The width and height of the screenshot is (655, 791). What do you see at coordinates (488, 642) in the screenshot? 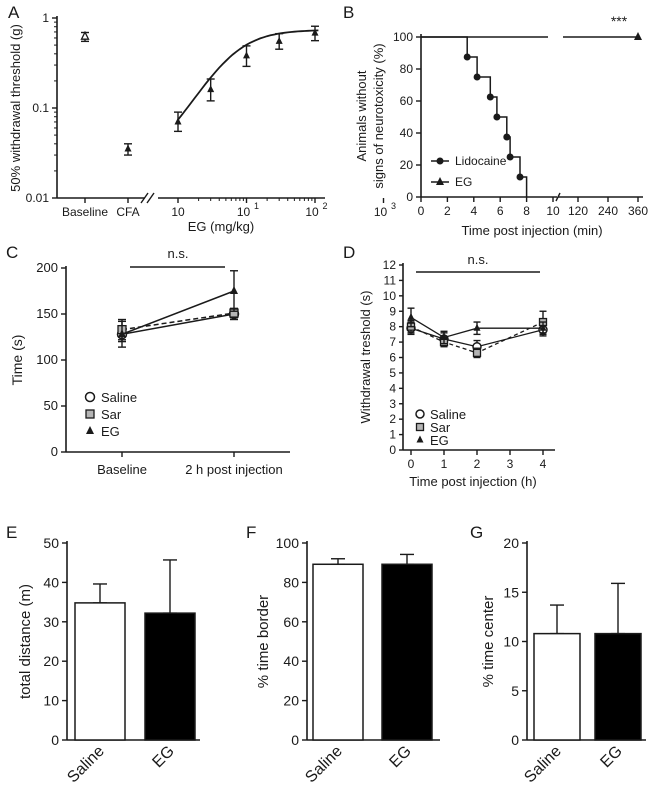
I see `y-axis-title: % time center` at bounding box center [488, 642].